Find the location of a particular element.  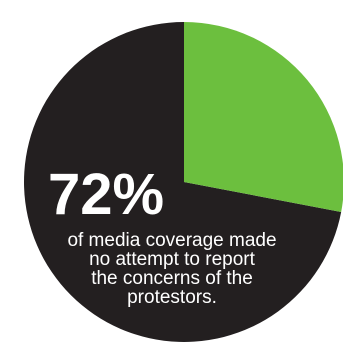

headline-percent: 72% is located at coordinates (106, 194).